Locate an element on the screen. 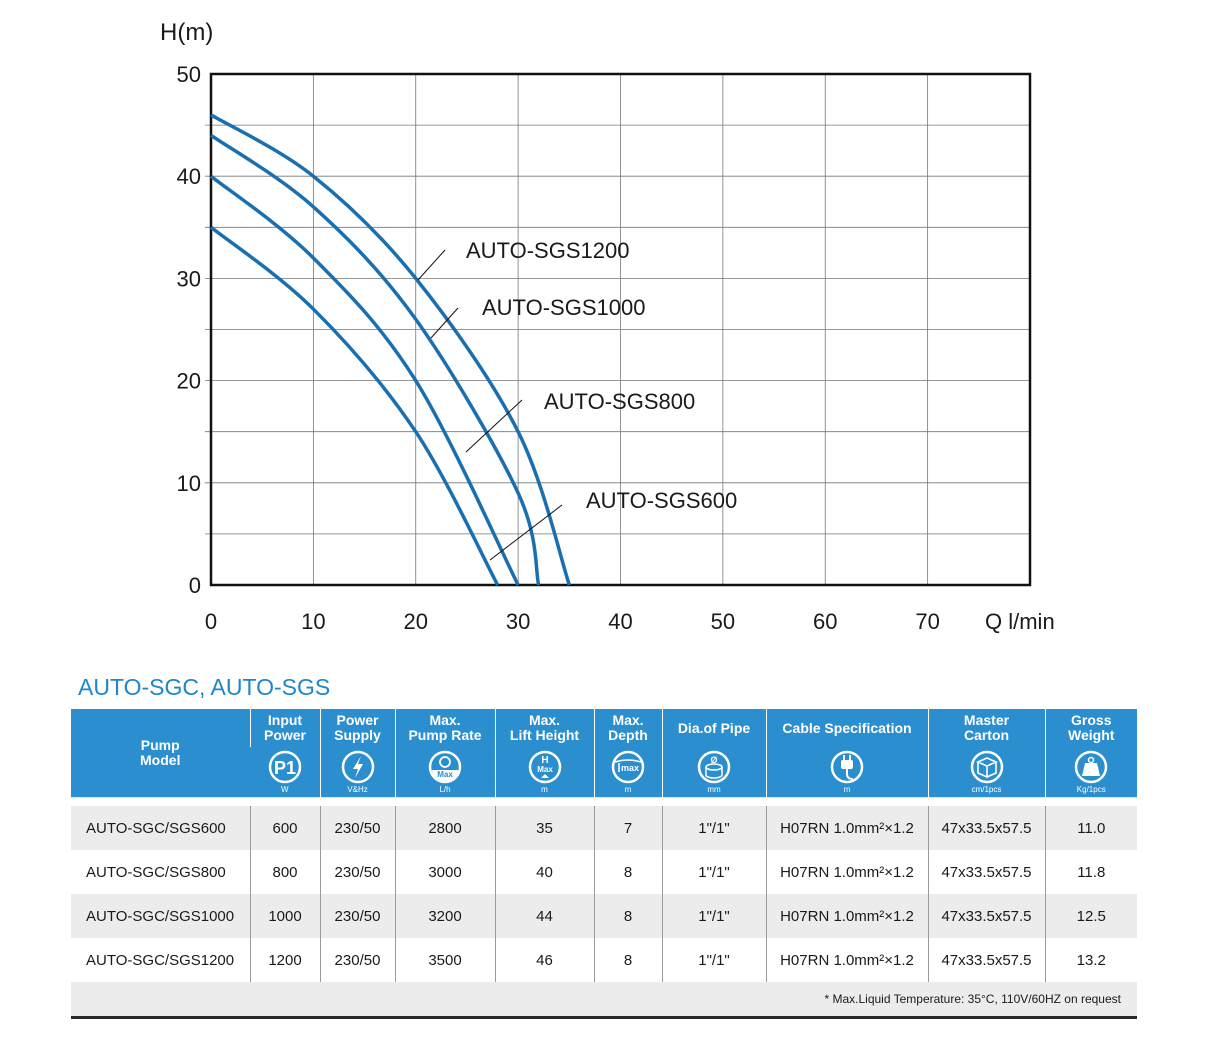 This screenshot has height=1045, width=1209. table-icon-row: P1 W V&Hz Max L/h H Max m max m Ø mm m is located at coordinates (604, 772).